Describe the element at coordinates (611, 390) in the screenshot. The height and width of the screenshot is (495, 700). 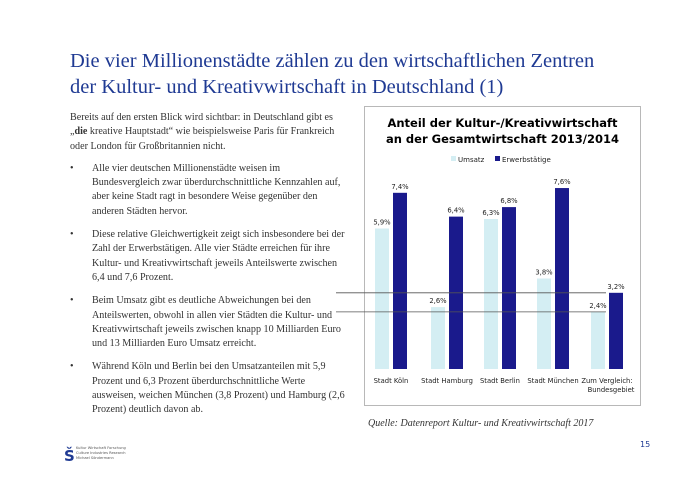
I see `category-sublabel: Bundesgebiet` at that location.